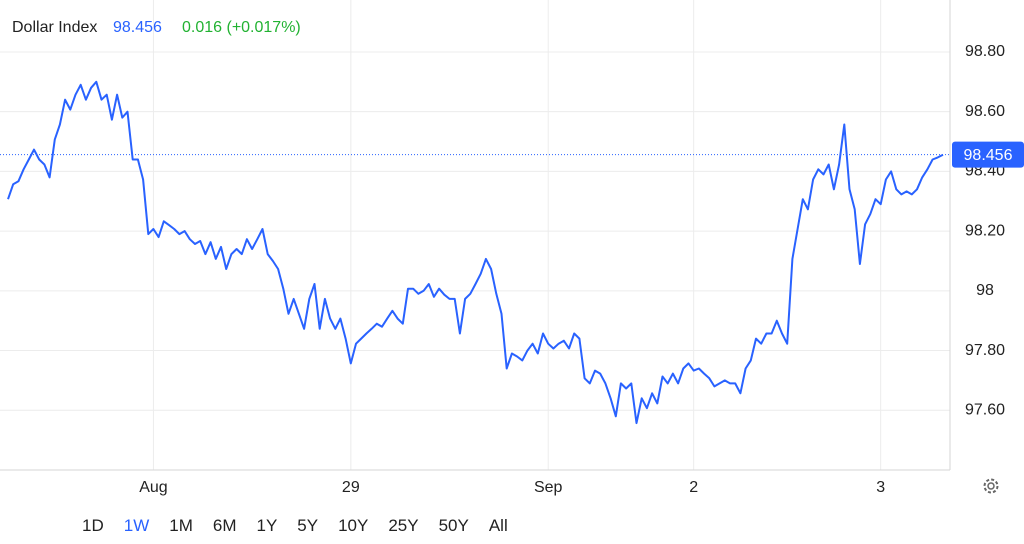 This screenshot has width=1024, height=544. Describe the element at coordinates (93, 525) in the screenshot. I see `range-button: 1D` at that location.